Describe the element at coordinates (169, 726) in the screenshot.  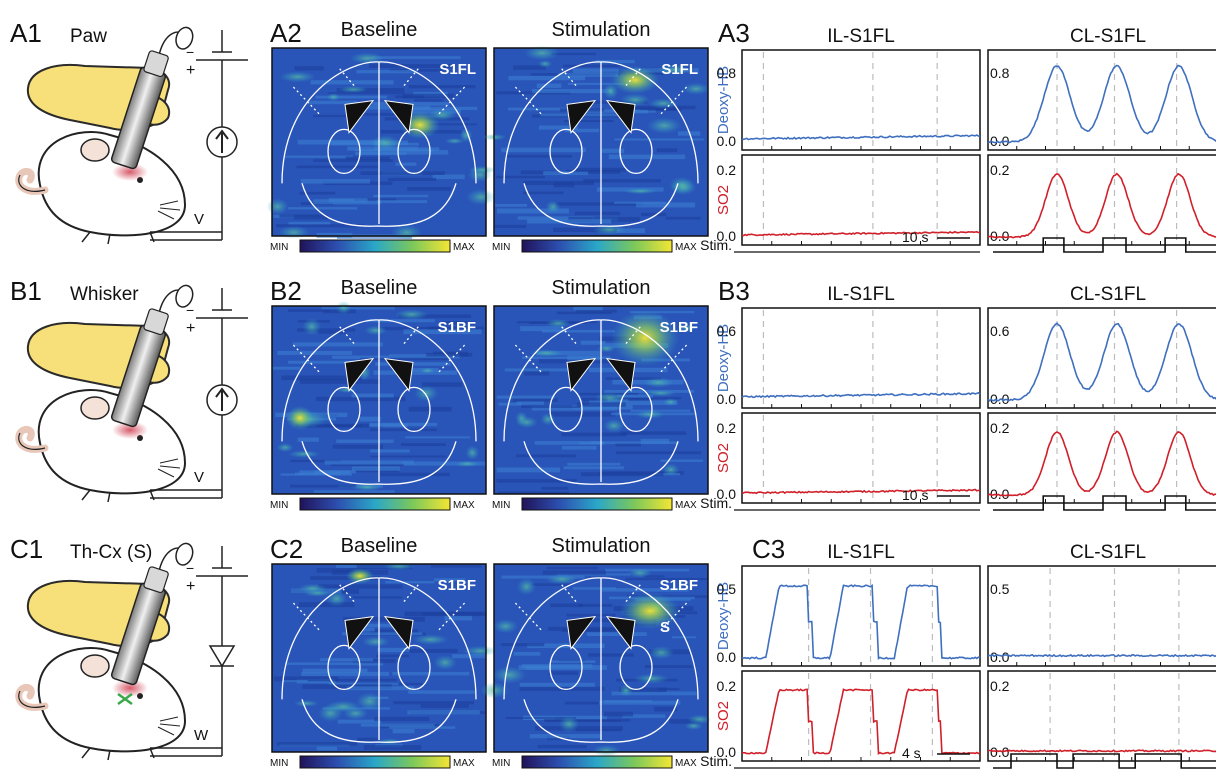
I see `whiskers` at that location.